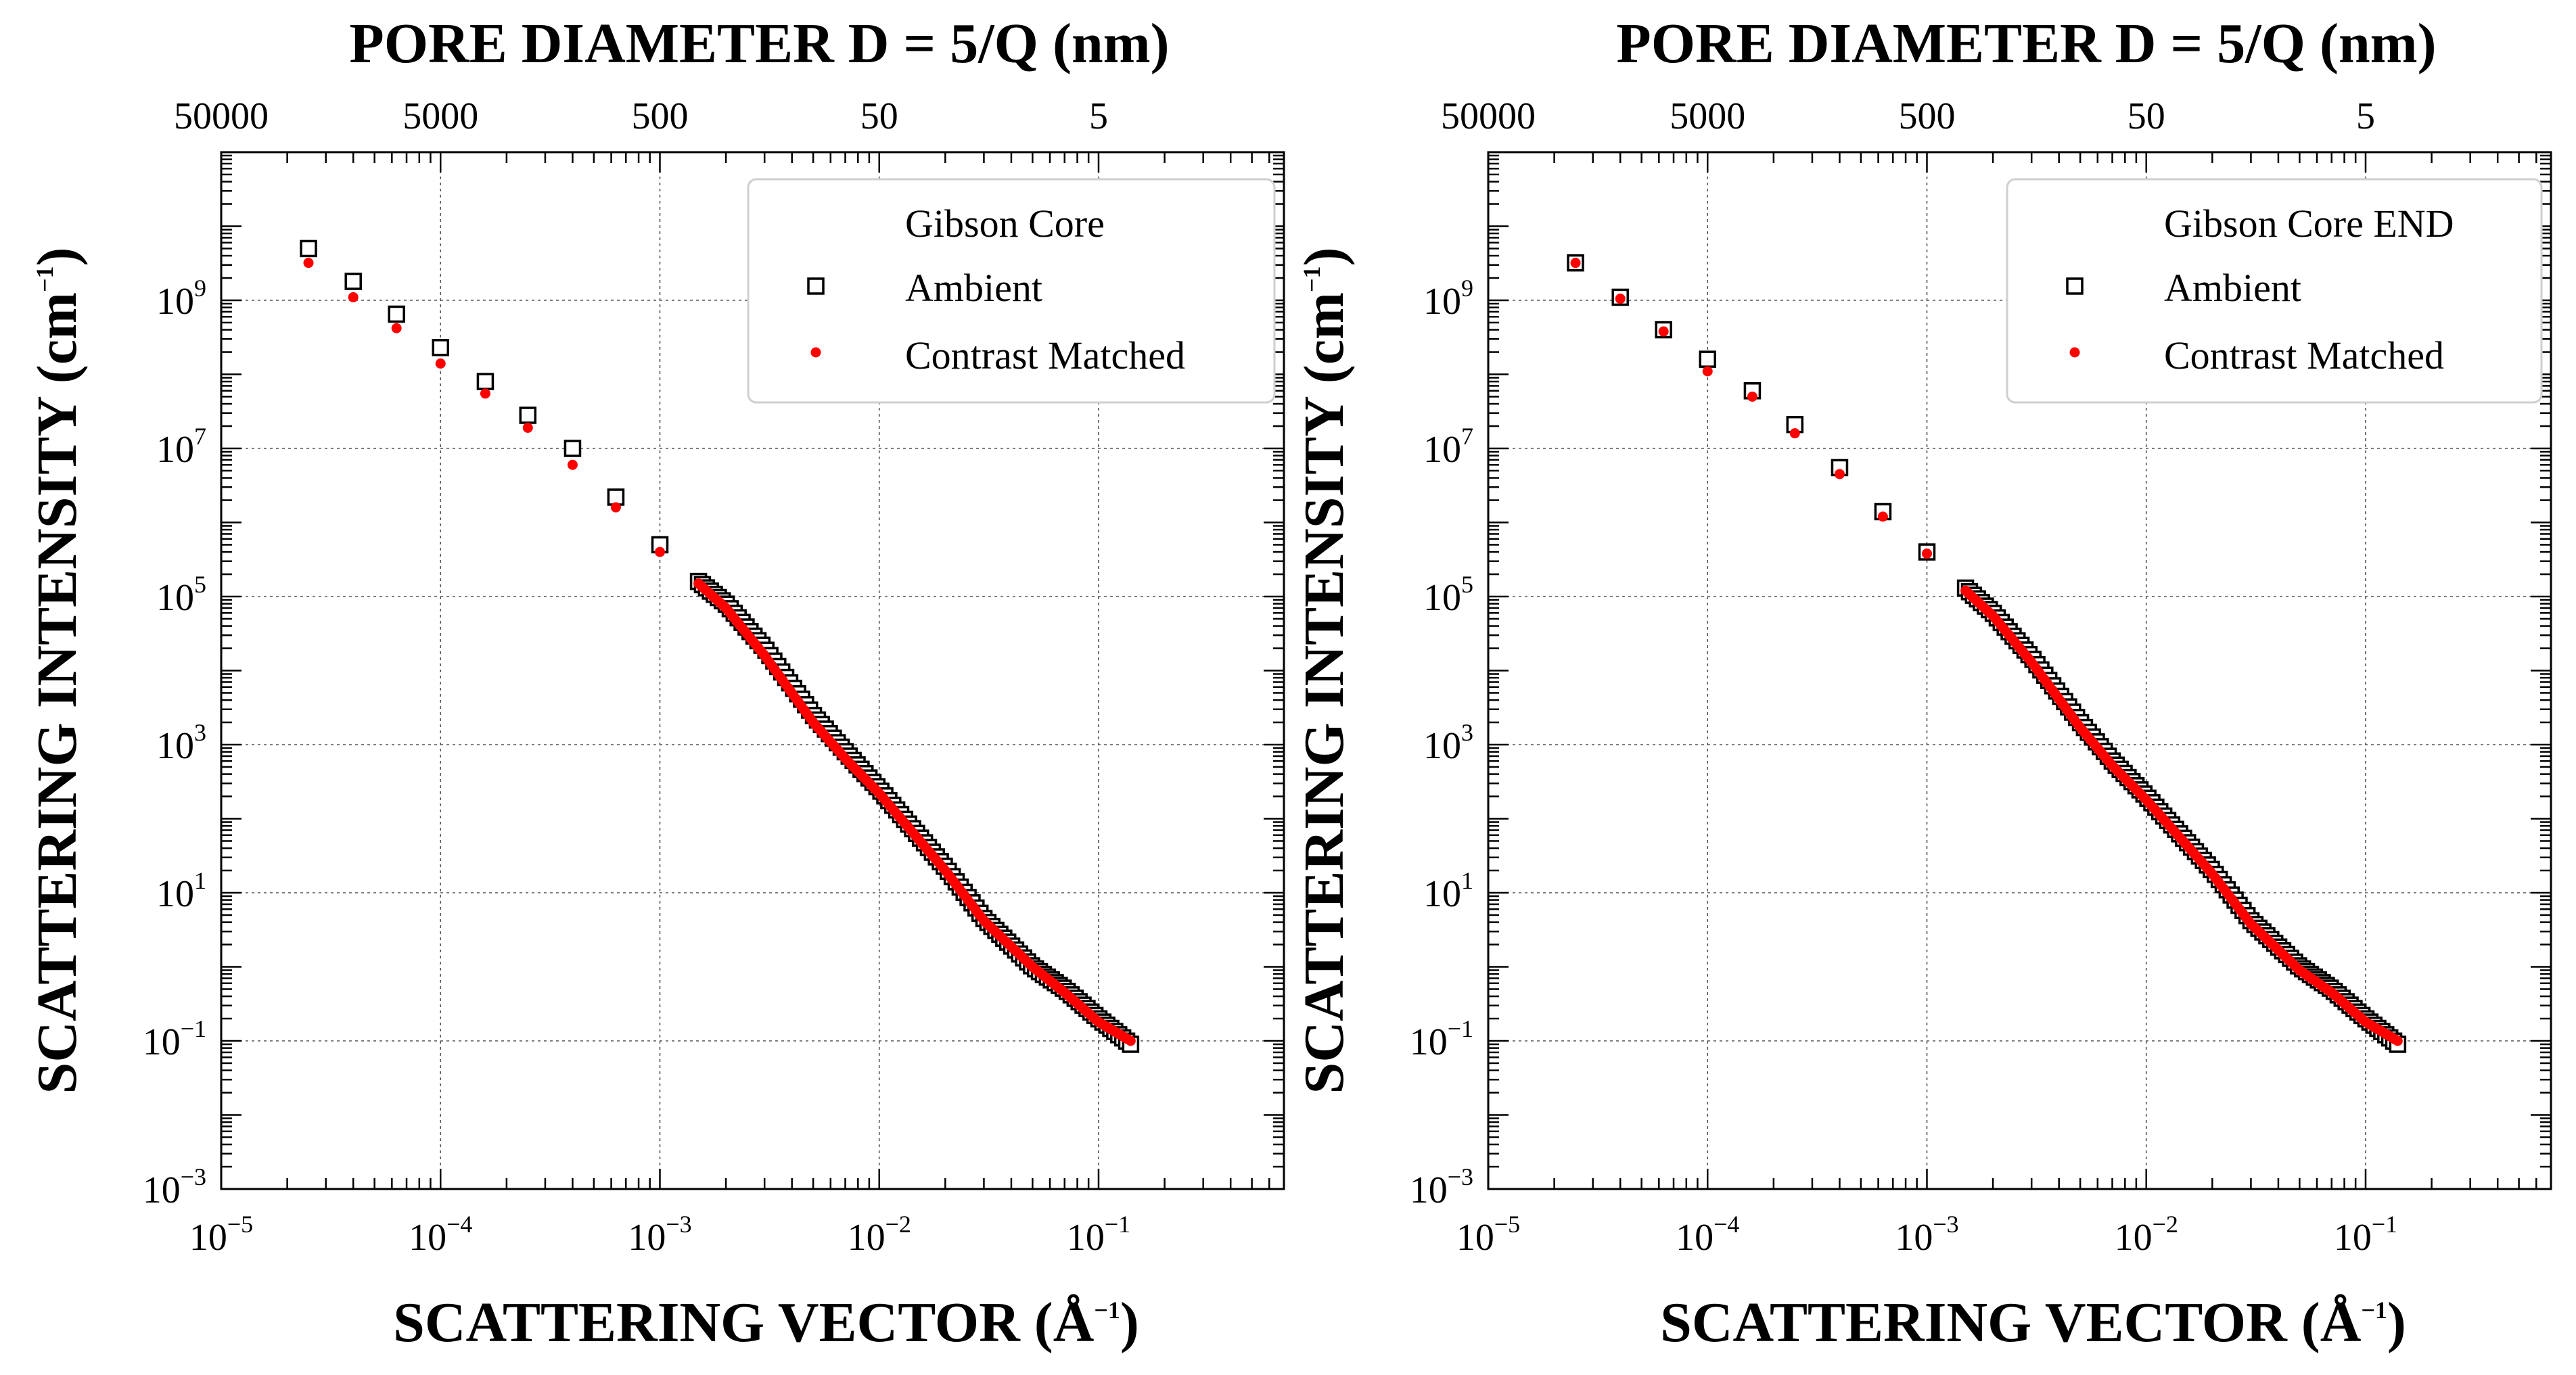 This screenshot has width=2576, height=1375. Describe the element at coordinates (1005, 224) in the screenshot. I see `legend-title: Gibson Core` at that location.